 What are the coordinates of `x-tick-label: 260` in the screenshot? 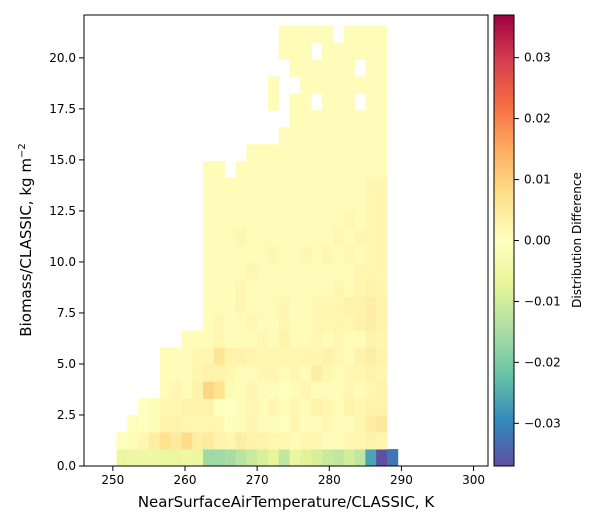 It's located at (185, 480).